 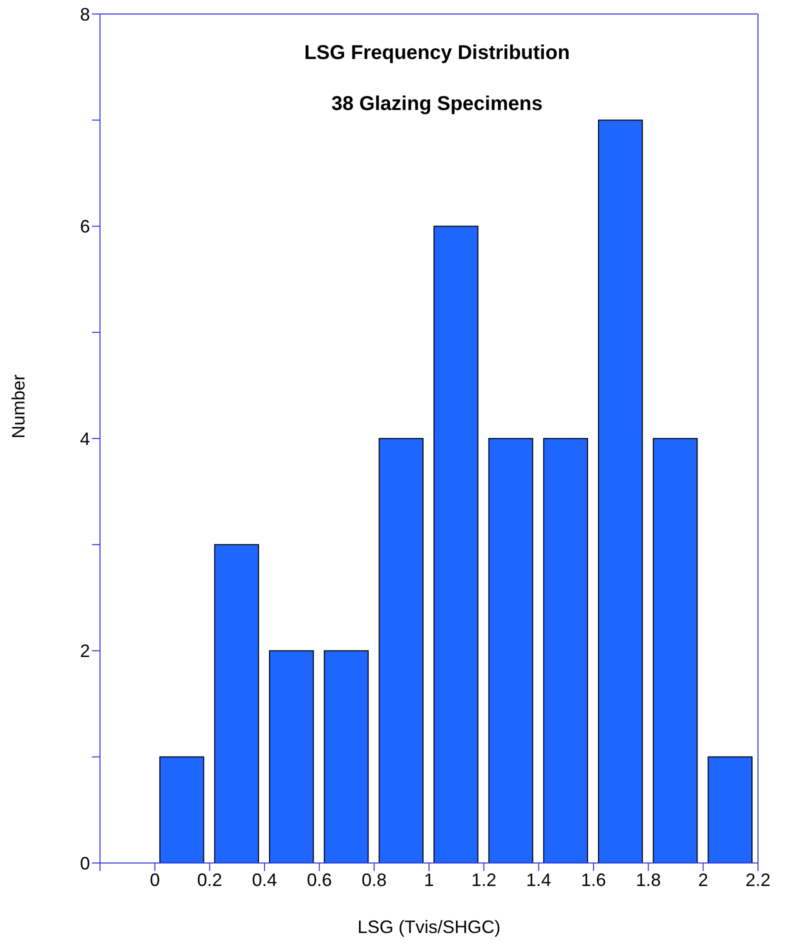 What do you see at coordinates (758, 880) in the screenshot?
I see `x-tick-label: 2.2` at bounding box center [758, 880].